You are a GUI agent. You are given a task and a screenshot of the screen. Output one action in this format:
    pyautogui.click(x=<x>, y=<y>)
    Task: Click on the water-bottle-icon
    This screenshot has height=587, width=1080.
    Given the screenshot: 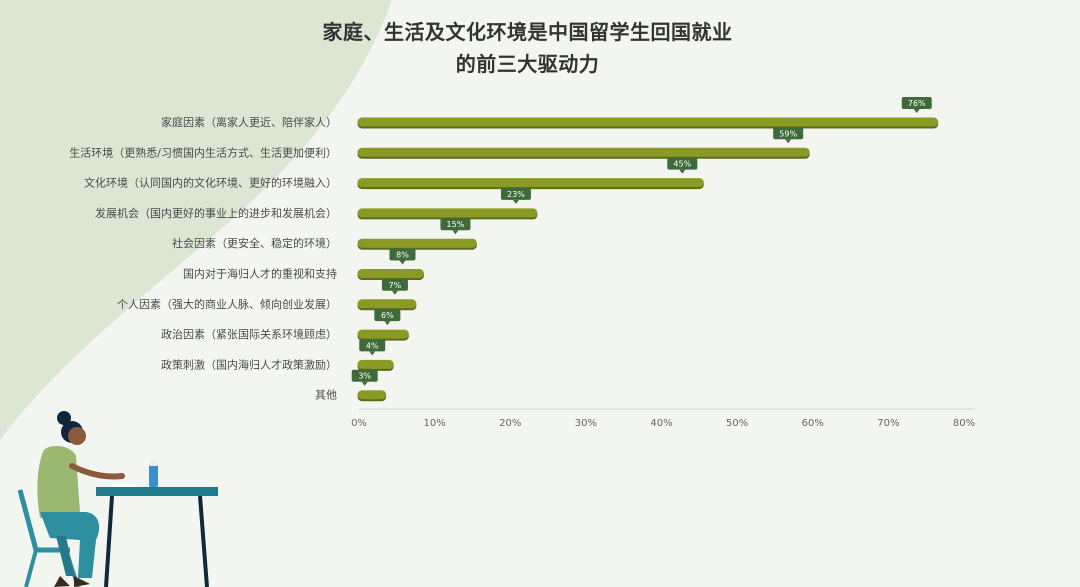 What is the action you would take?
    pyautogui.click(x=153, y=473)
    